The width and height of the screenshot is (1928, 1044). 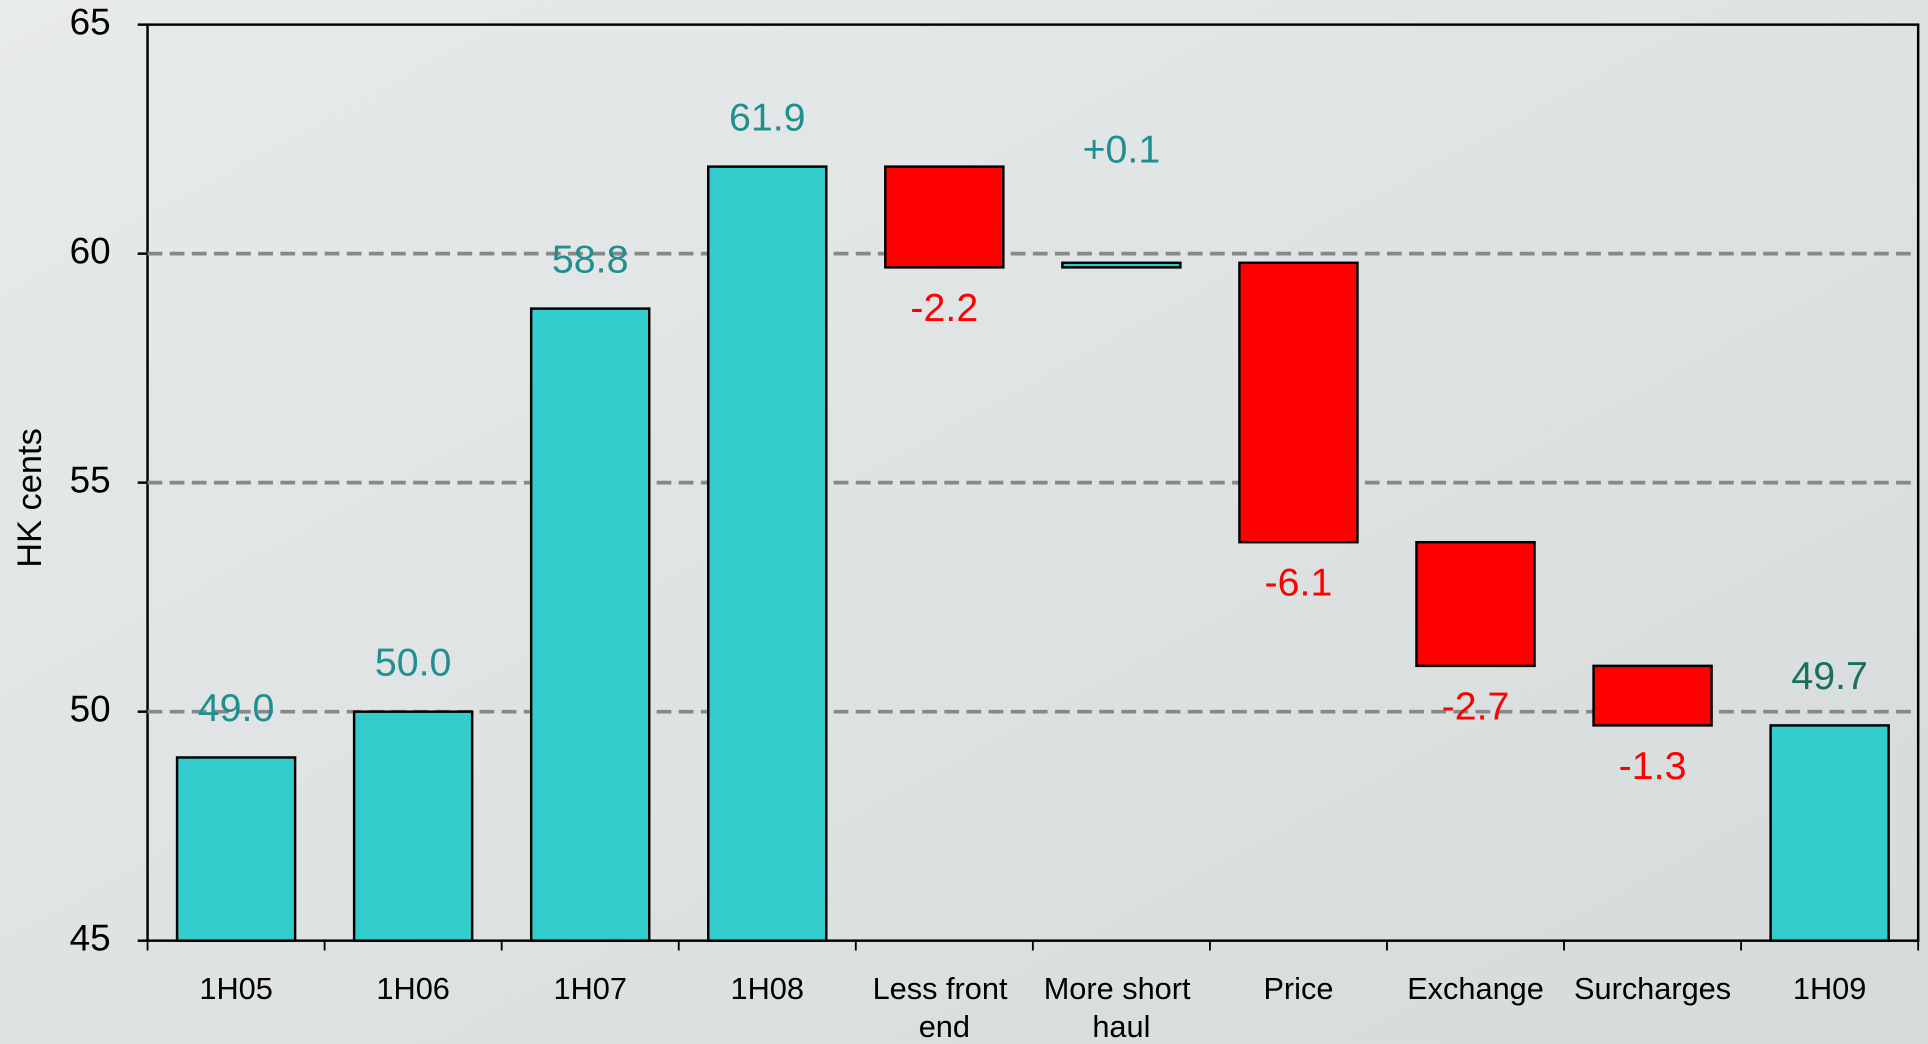 What do you see at coordinates (30, 498) in the screenshot?
I see `y-axis-label: HK cents` at bounding box center [30, 498].